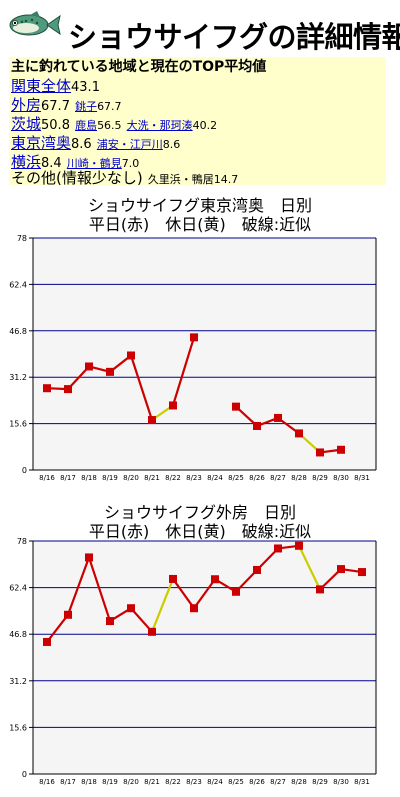 The height and width of the screenshot is (797, 400). What do you see at coordinates (200, 224) in the screenshot?
I see `chart1-subtitle: 平日(赤) 休日(黄) 破線:近似` at bounding box center [200, 224].